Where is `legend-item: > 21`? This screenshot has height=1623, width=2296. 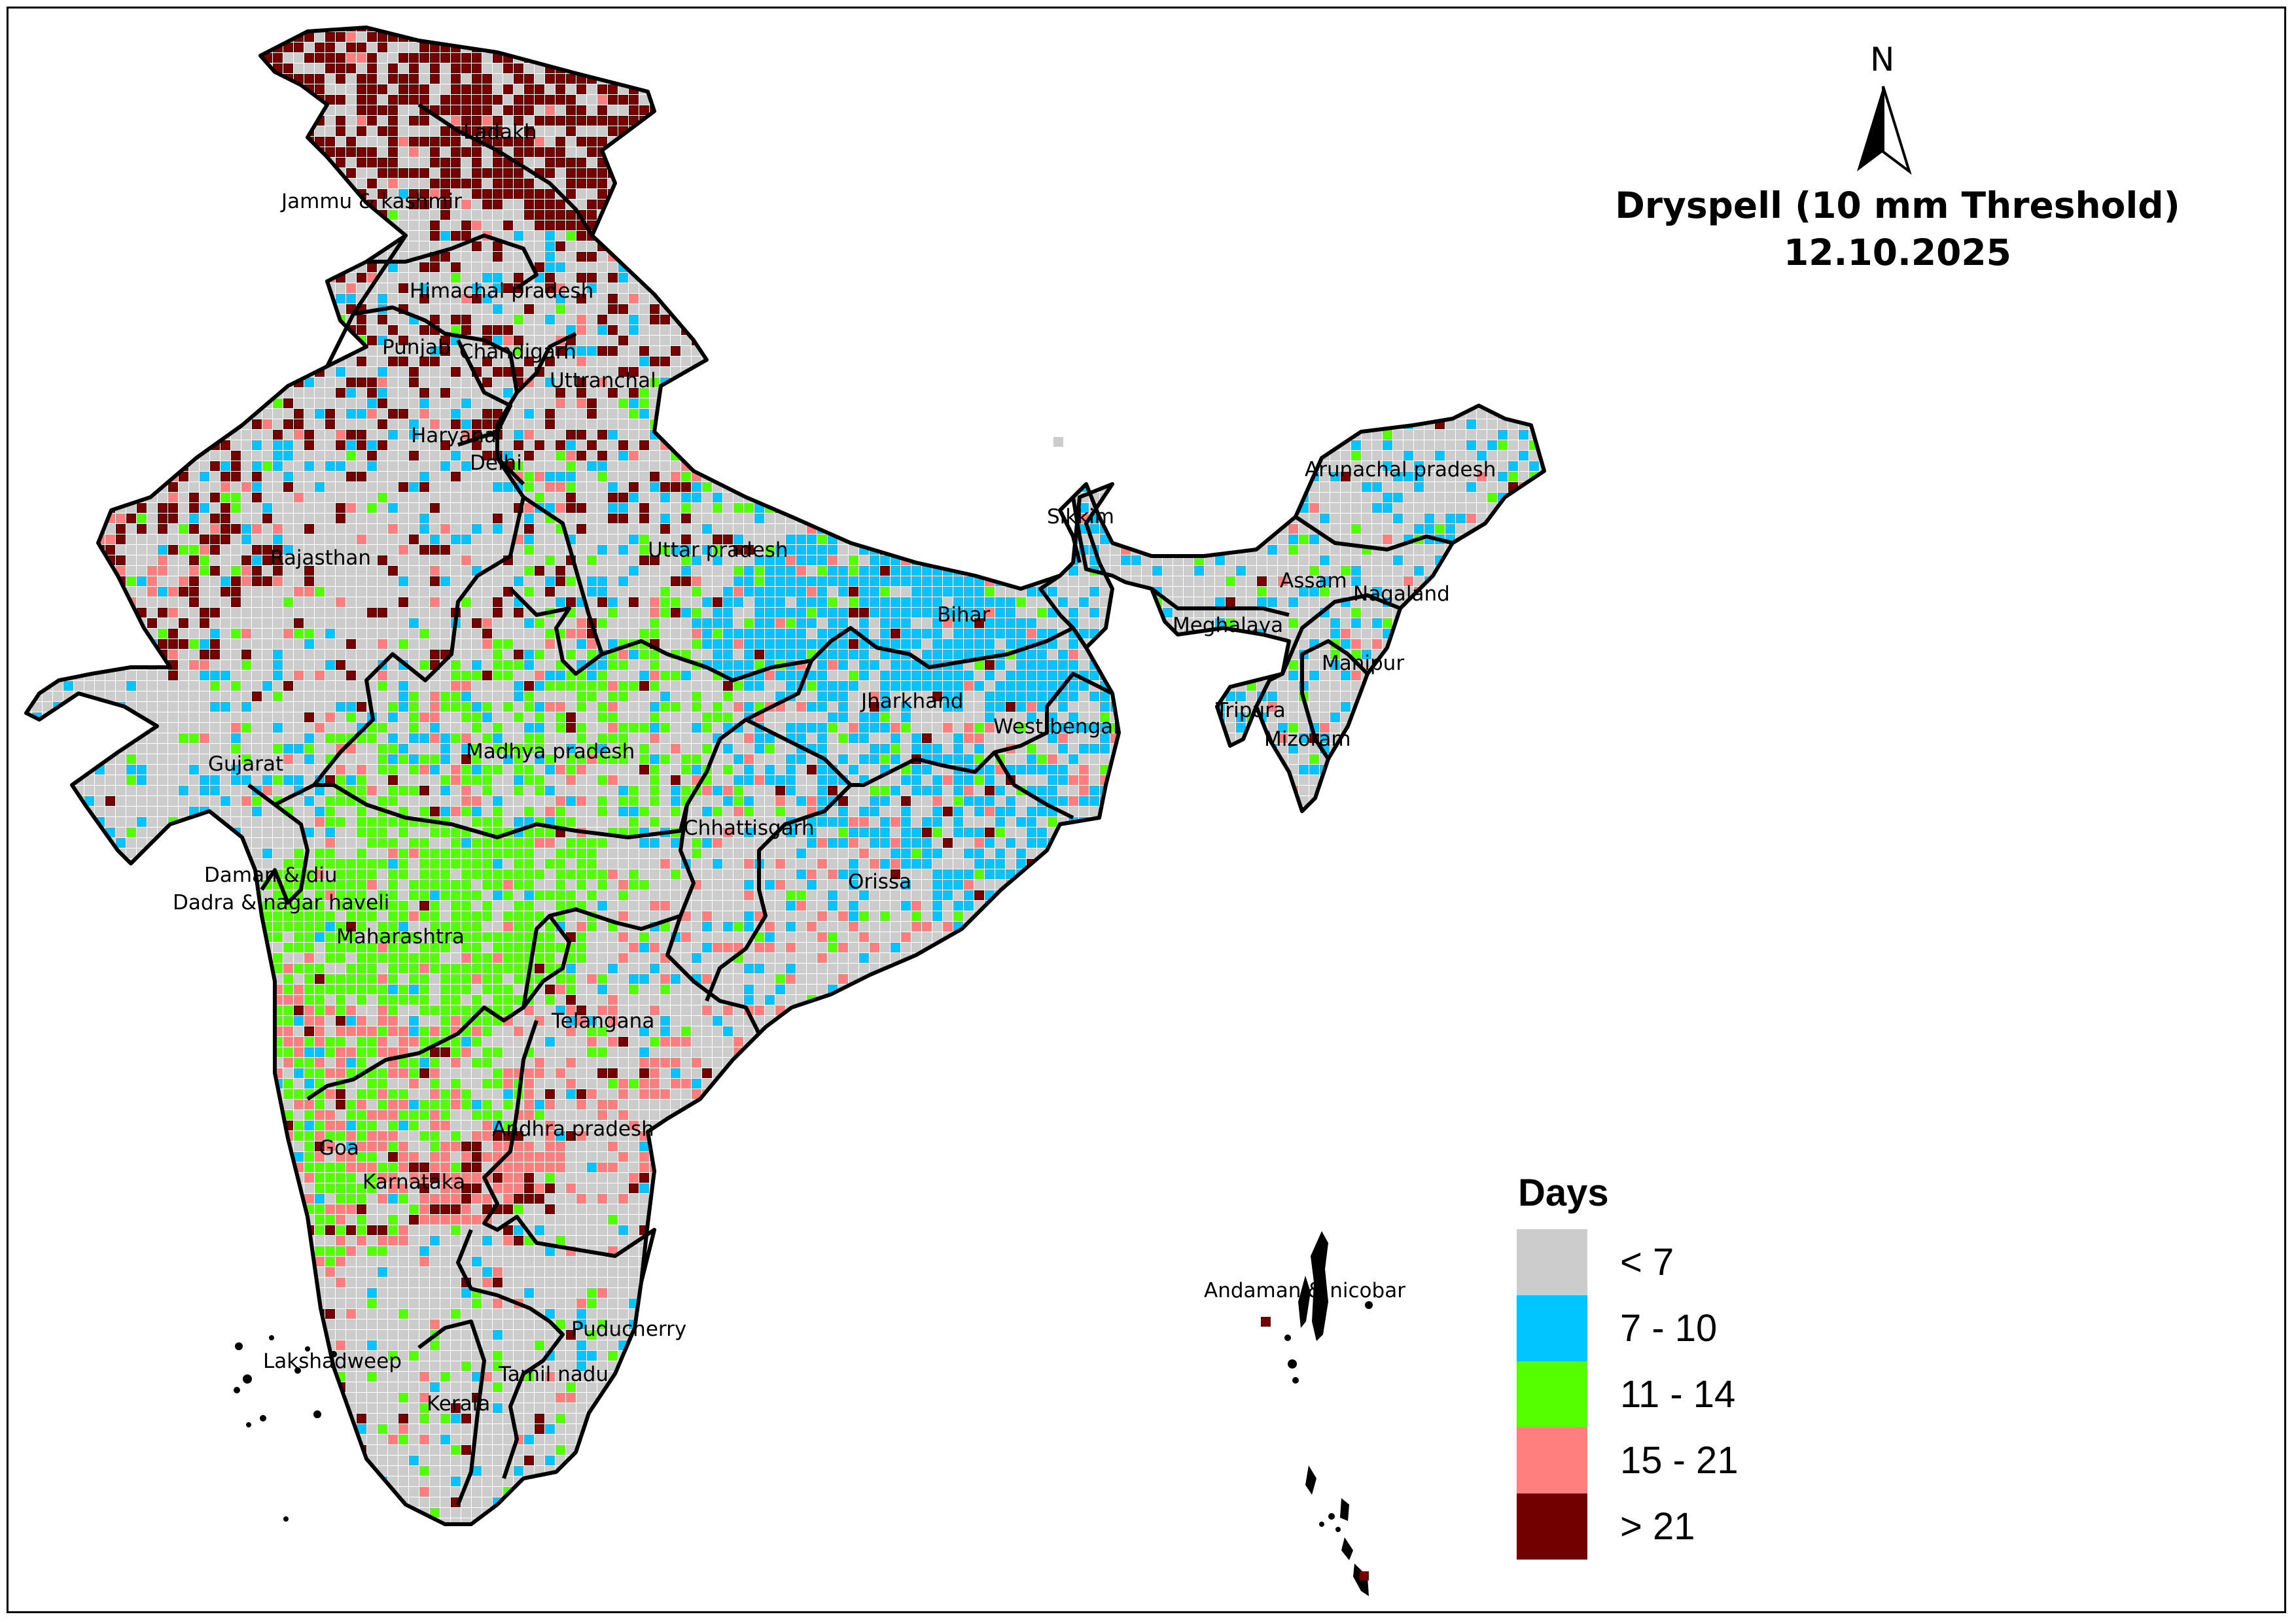
legend-item: > 21 is located at coordinates (1628, 1526).